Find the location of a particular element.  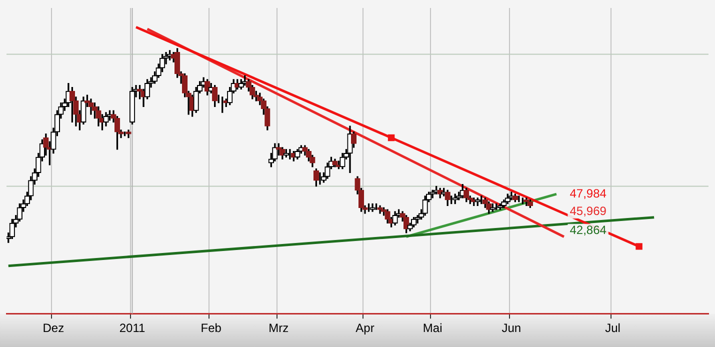

x-tick-label: Mrz is located at coordinates (278, 328).